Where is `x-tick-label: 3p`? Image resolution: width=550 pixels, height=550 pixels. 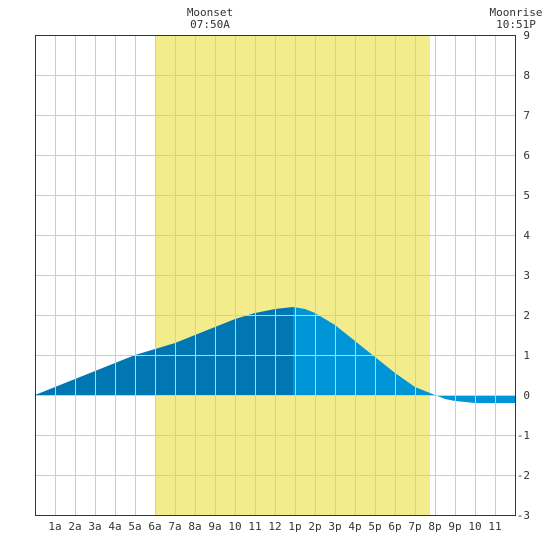
x-tick-label: 3p is located at coordinates (334, 526).